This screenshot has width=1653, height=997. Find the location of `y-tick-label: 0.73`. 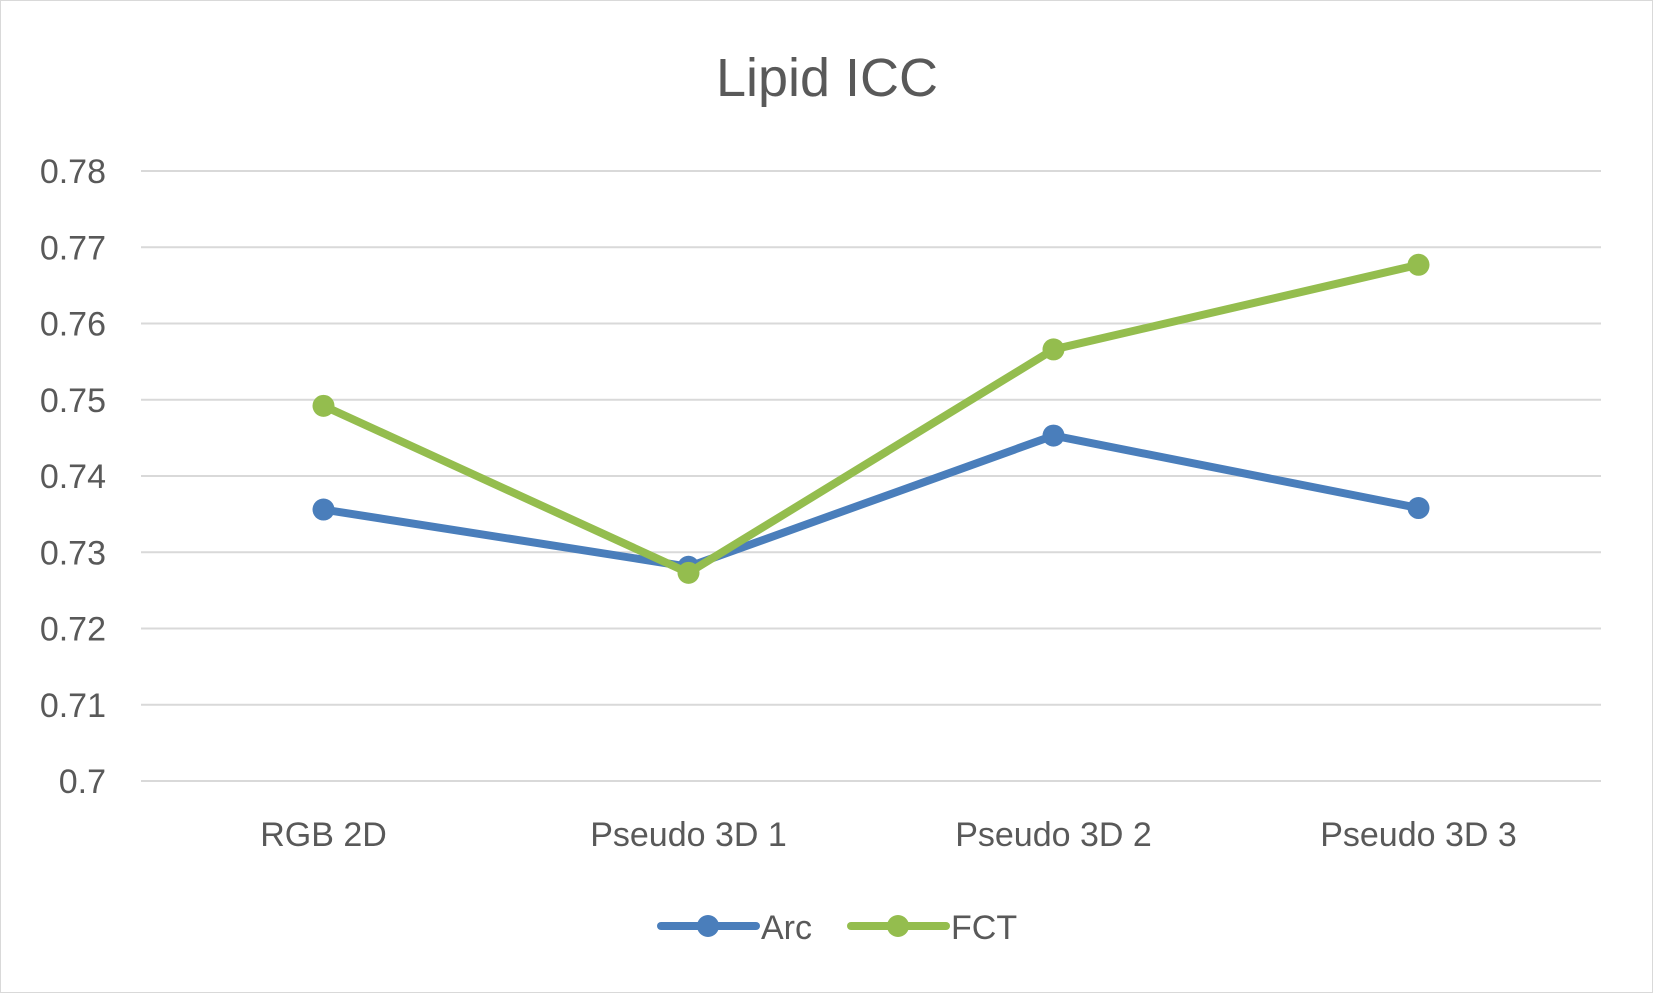

y-tick-label: 0.73 is located at coordinates (73, 553).